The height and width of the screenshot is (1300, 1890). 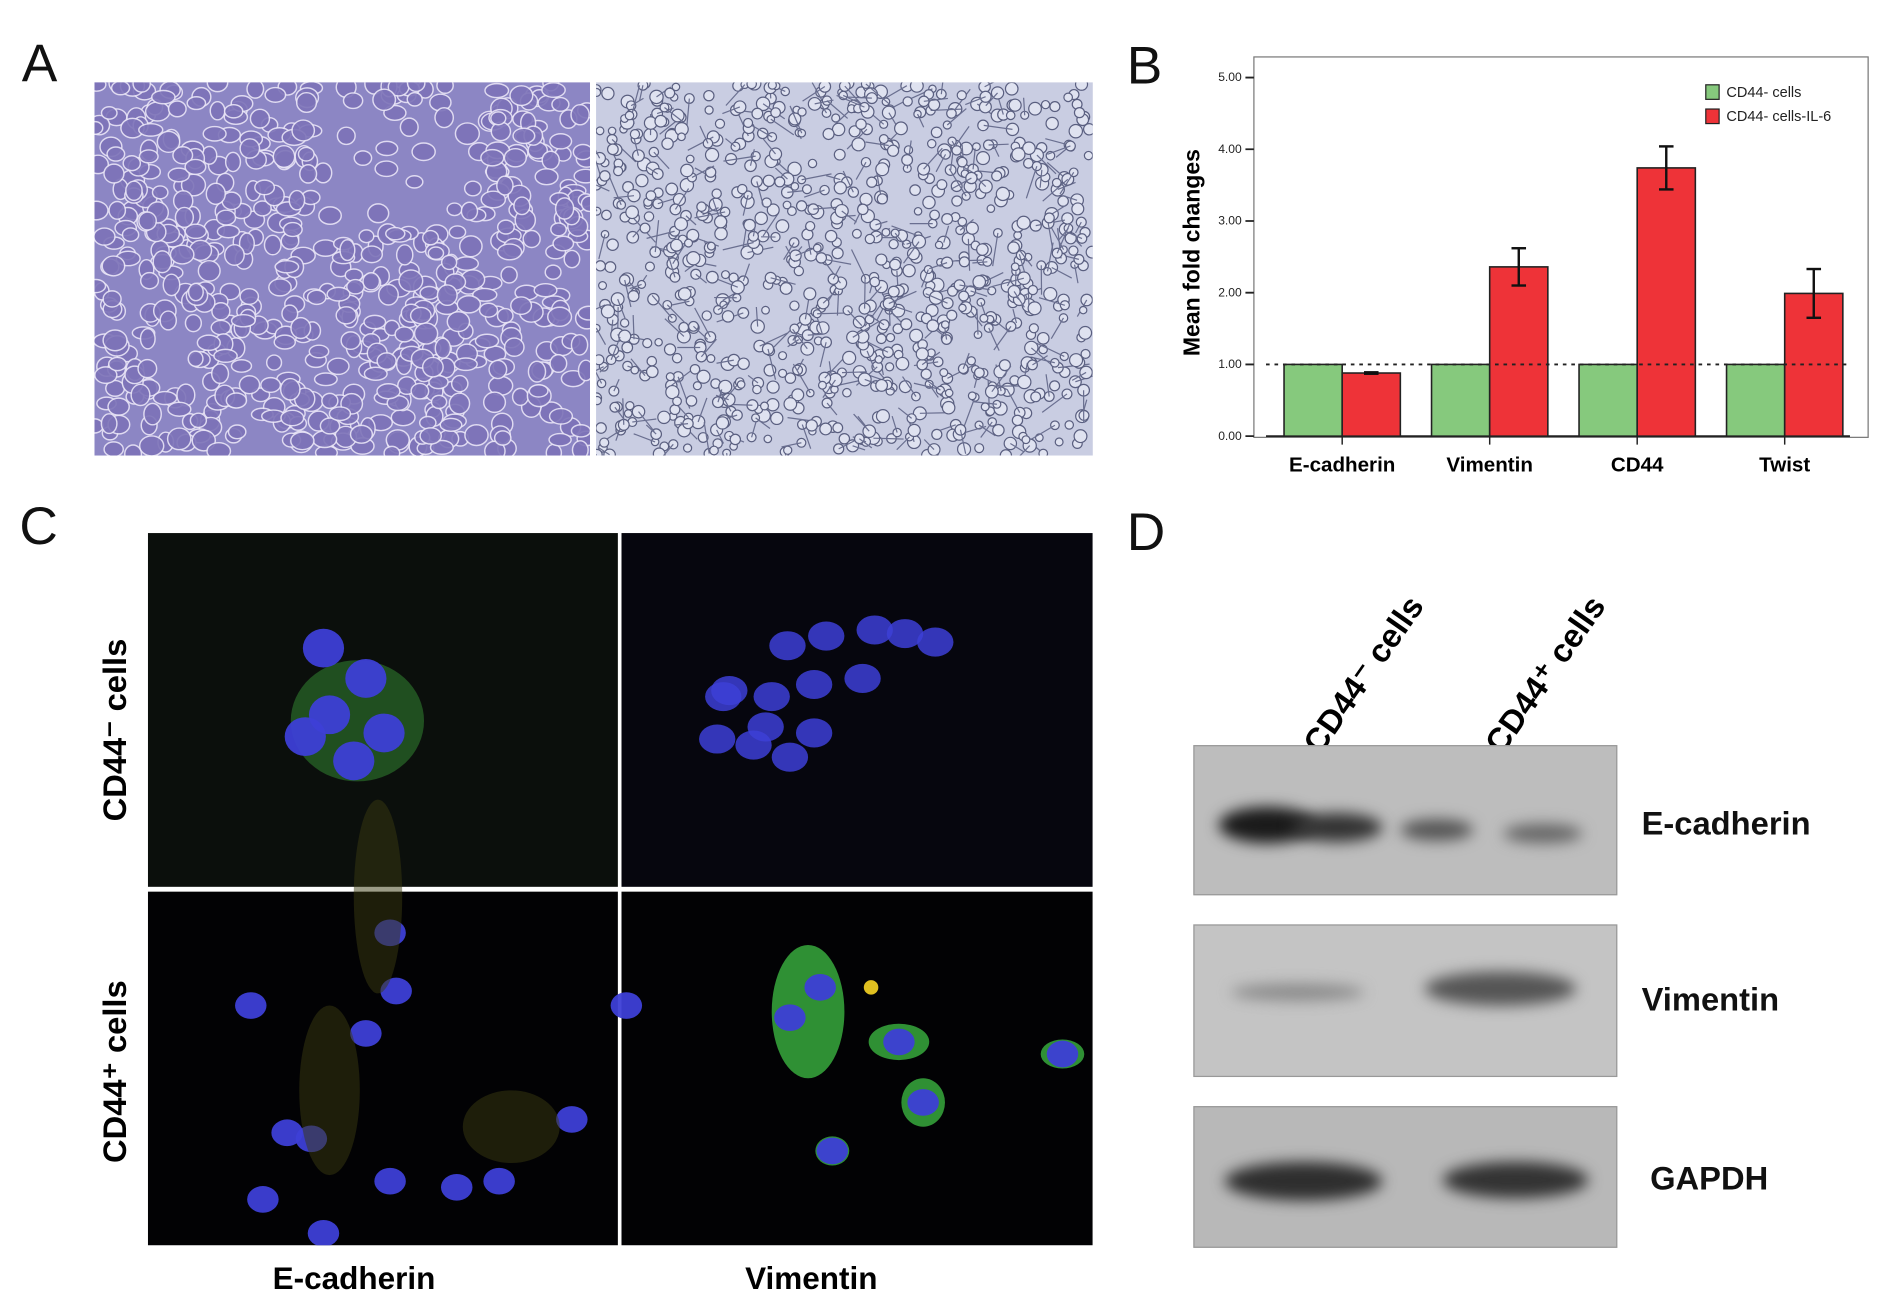 I want to click on y-tick-label: 5.00, so click(x=1230, y=77).